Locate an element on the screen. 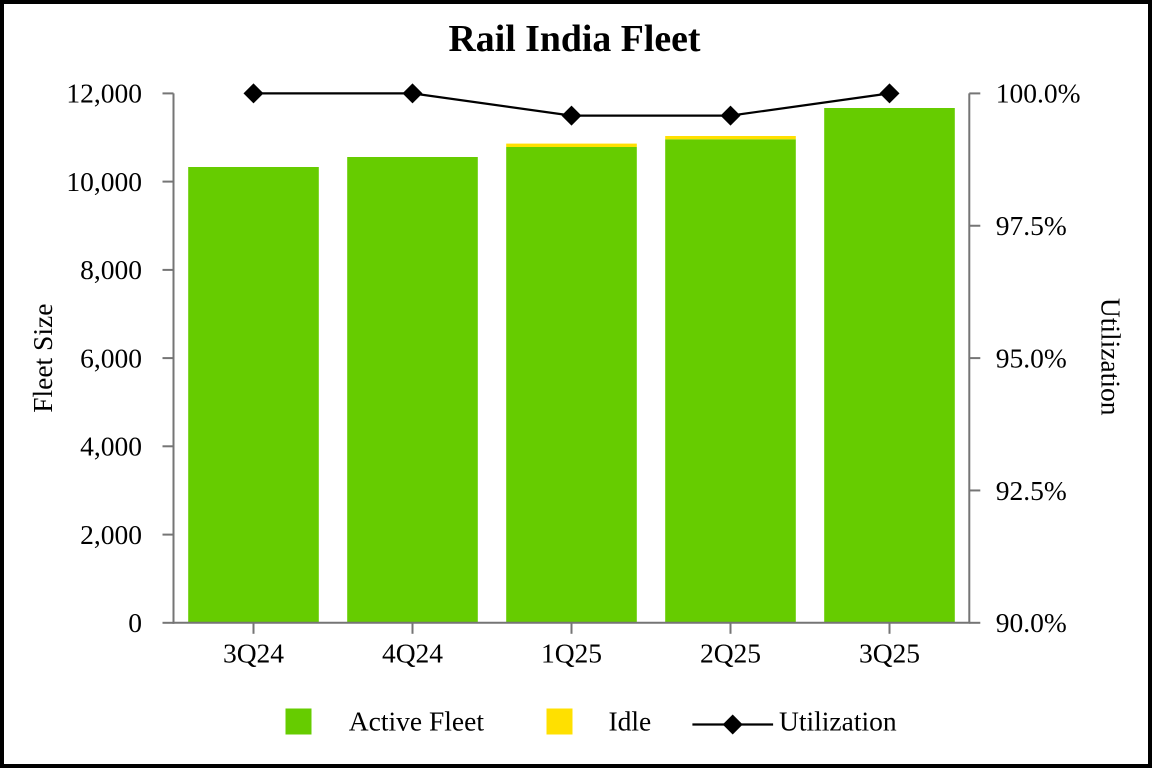  svg-text: 0 is located at coordinates (135, 622).